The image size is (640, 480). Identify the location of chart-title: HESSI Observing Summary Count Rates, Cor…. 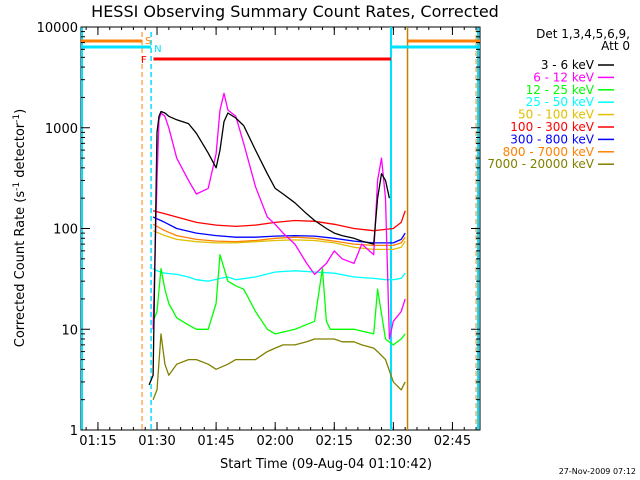
(295, 11).